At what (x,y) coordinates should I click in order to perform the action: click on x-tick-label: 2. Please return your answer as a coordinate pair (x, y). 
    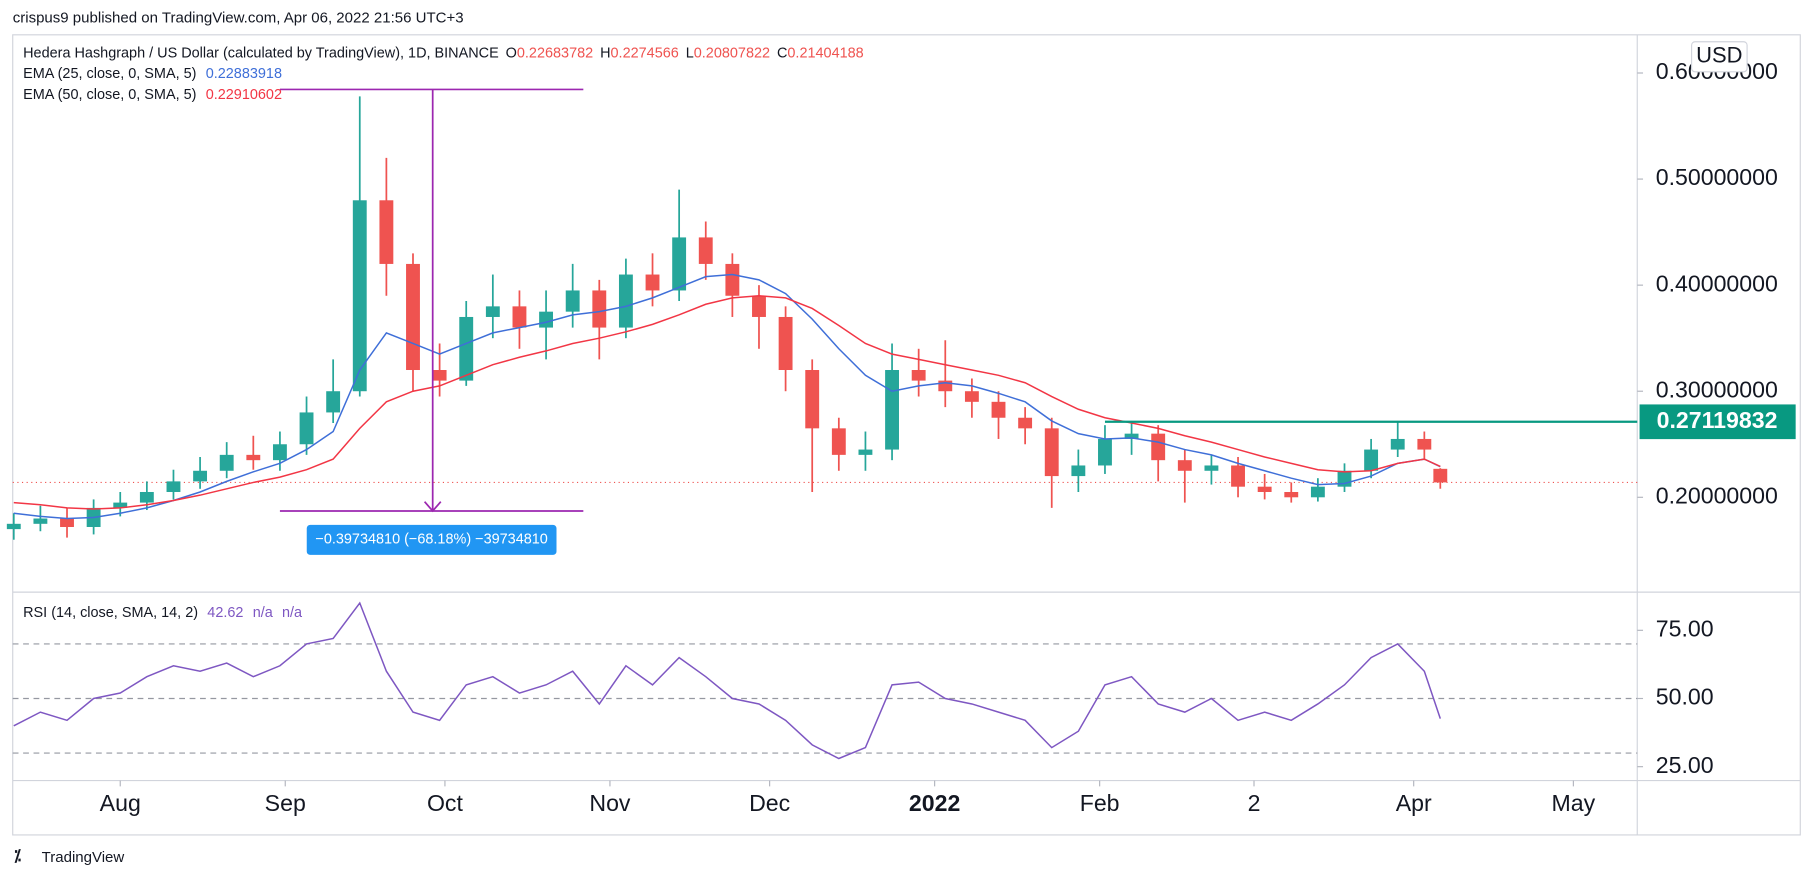
    Looking at the image, I should click on (1254, 803).